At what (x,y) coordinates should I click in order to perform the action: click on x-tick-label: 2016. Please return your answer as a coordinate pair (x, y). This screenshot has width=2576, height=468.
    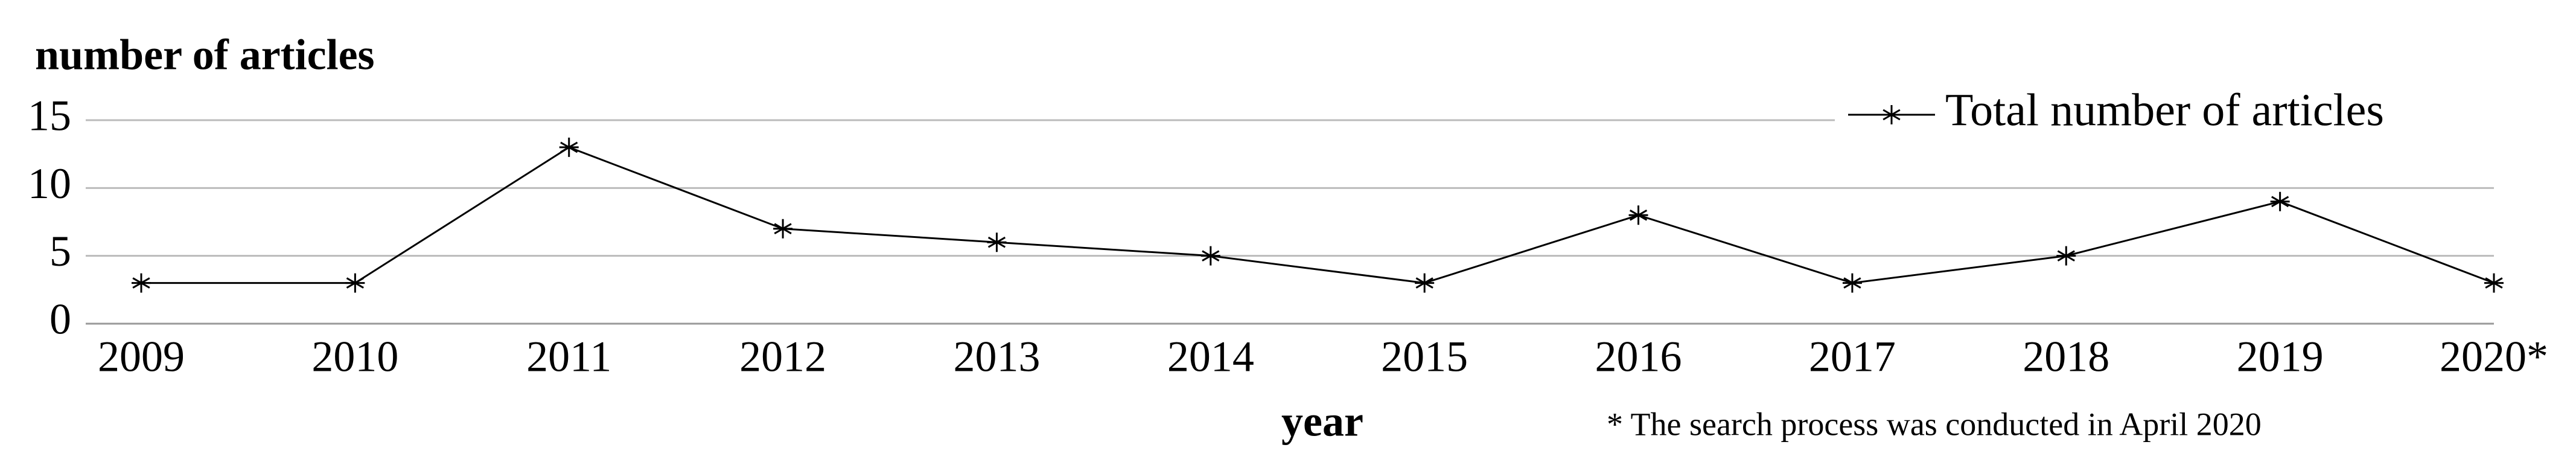
    Looking at the image, I should click on (1638, 357).